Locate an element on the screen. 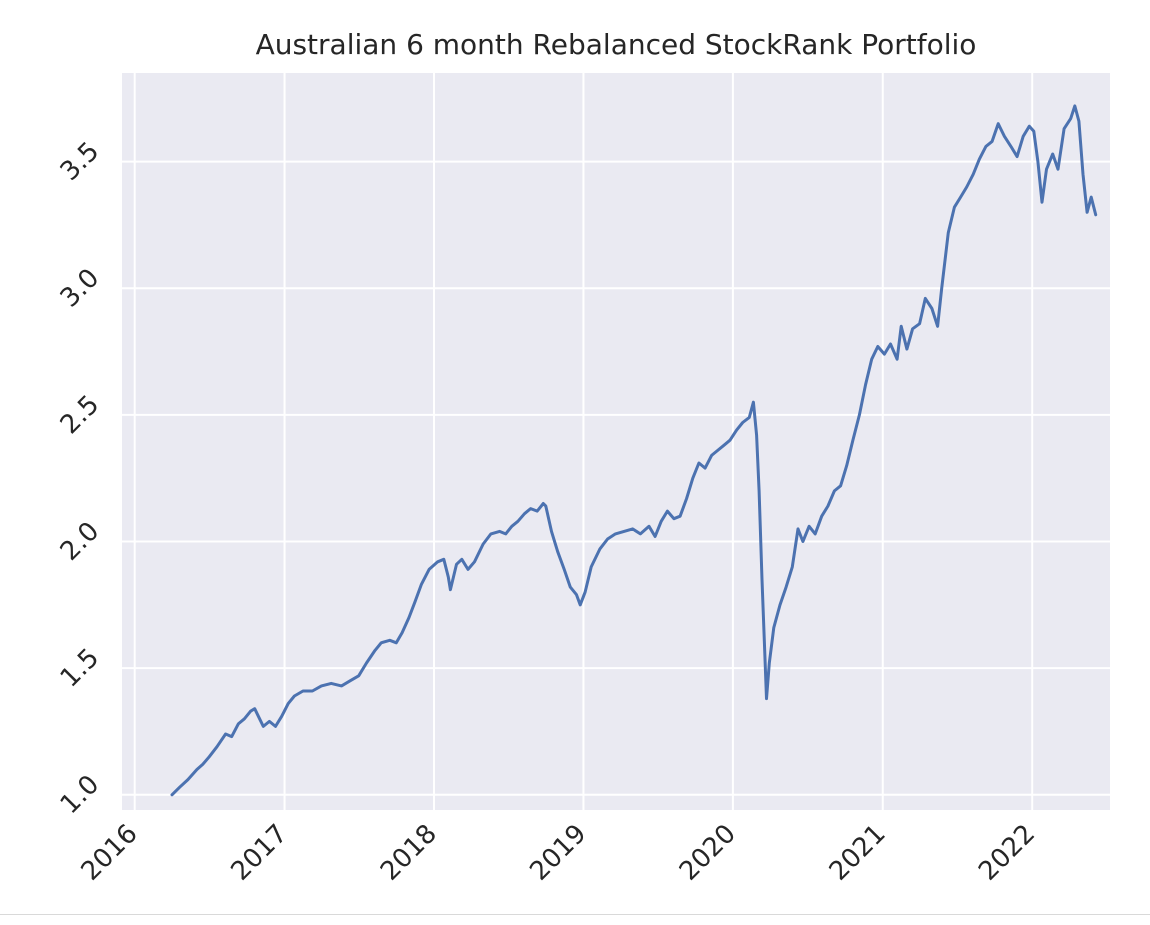 The width and height of the screenshot is (1150, 925). y-tick-label: 1.5 is located at coordinates (80, 668).